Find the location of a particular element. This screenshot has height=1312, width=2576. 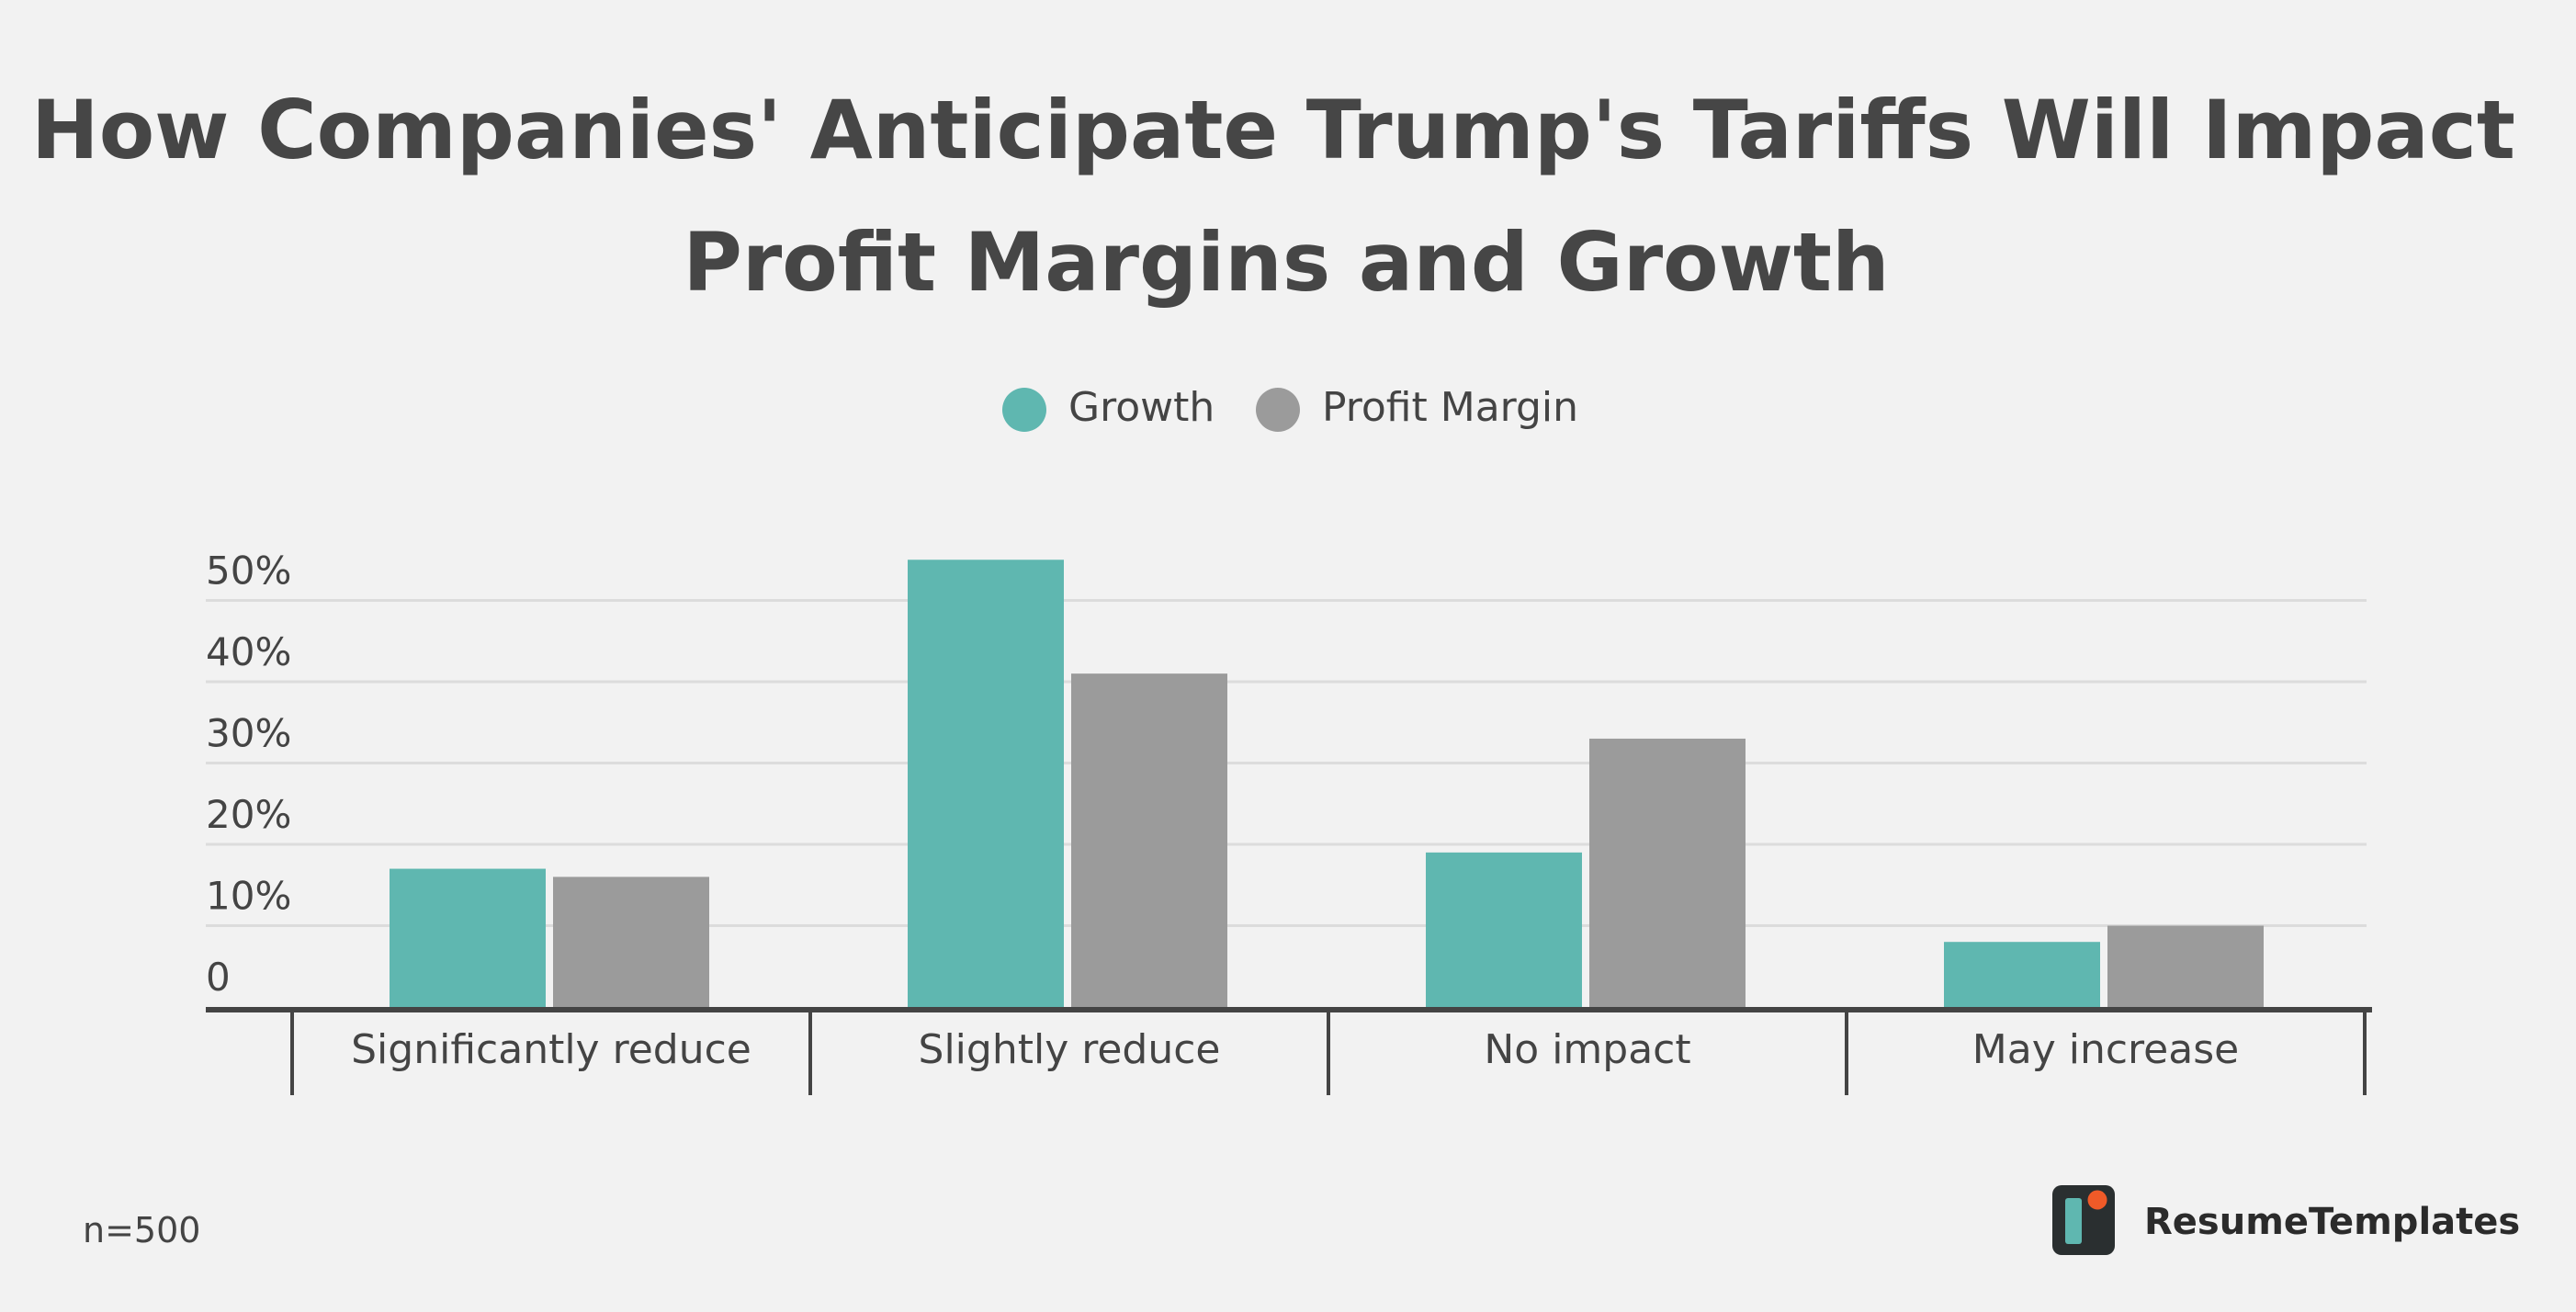

chart-title-line-2: Profit Margins and Growth is located at coordinates (1286, 262).